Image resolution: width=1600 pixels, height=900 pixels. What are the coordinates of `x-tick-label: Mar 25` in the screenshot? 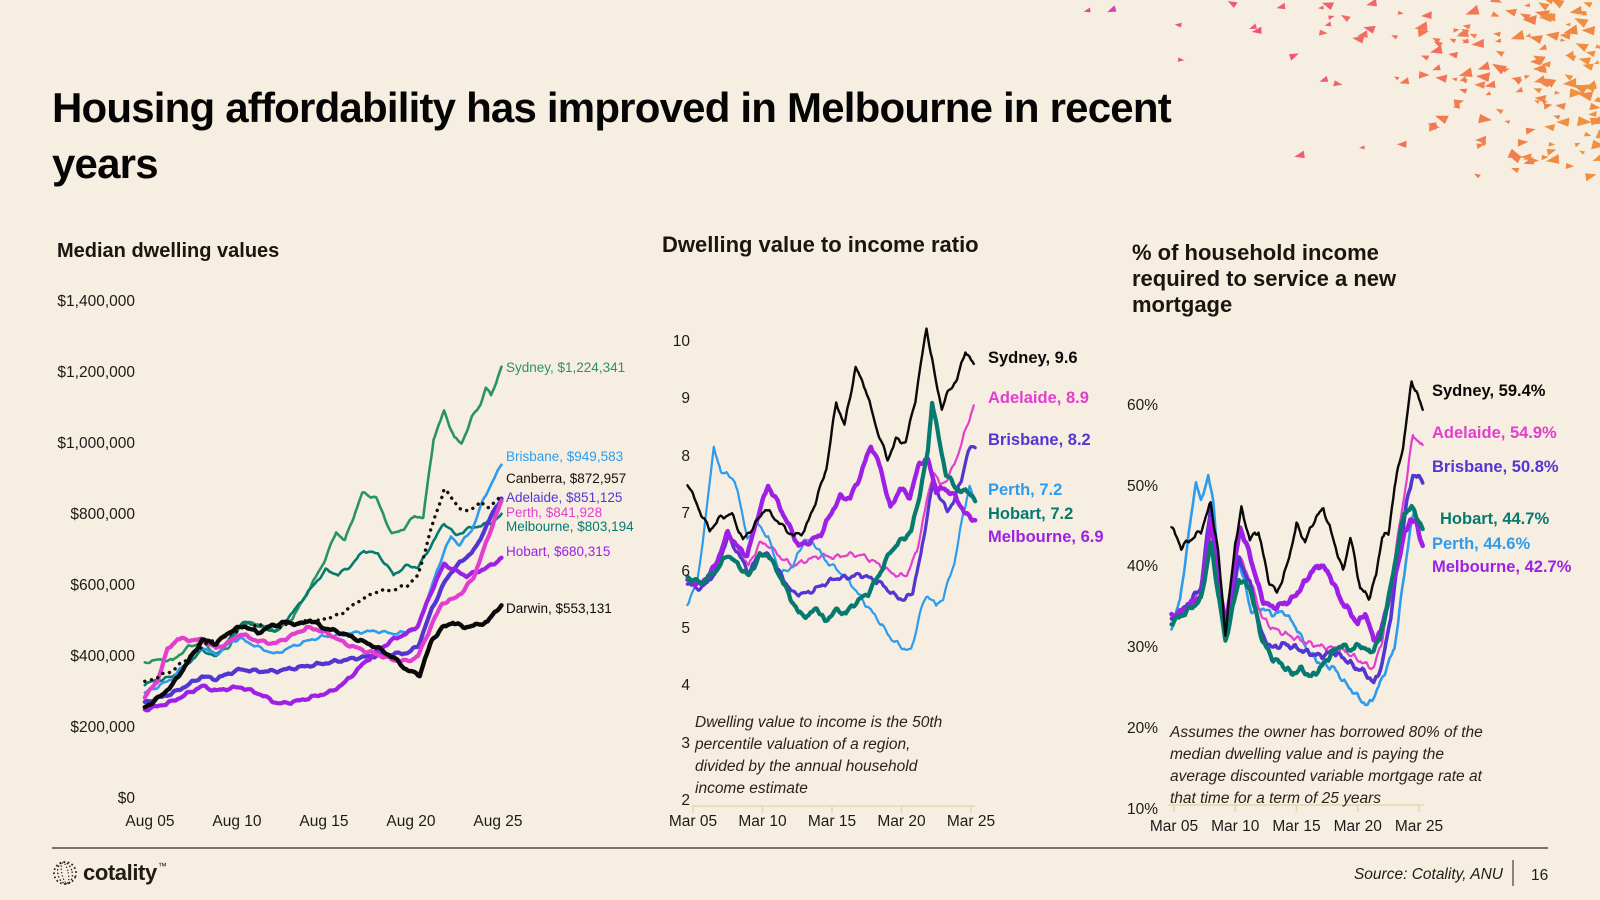 It's located at (1419, 826).